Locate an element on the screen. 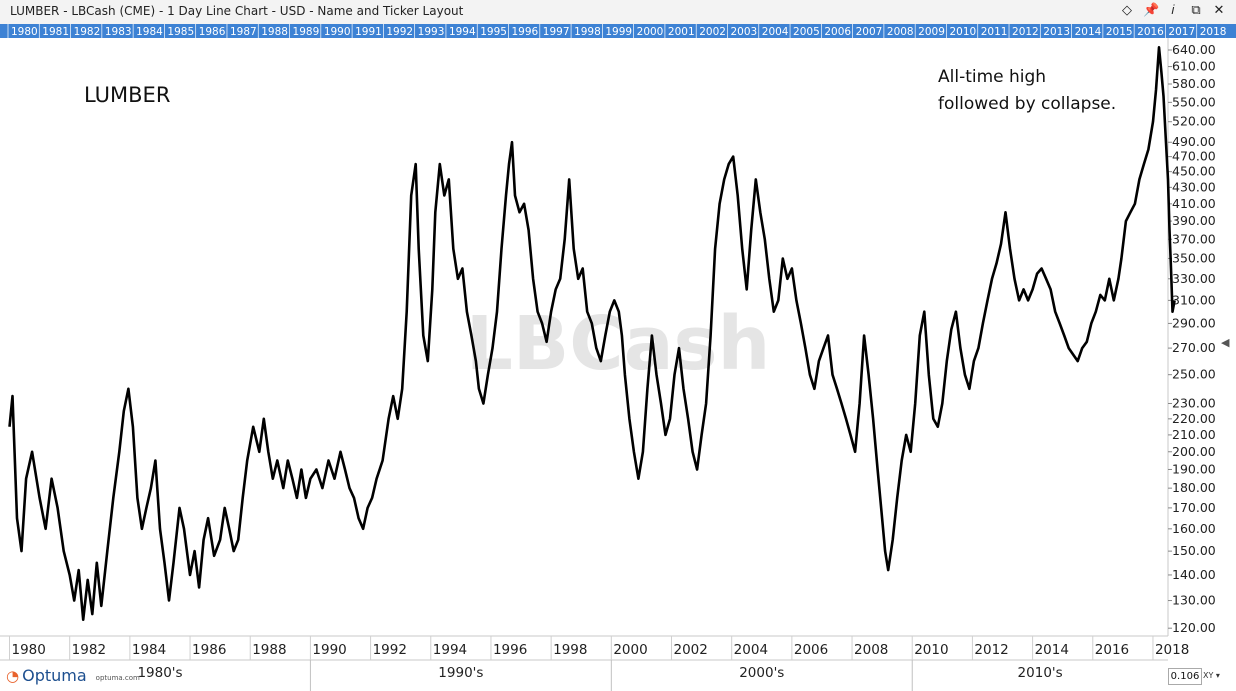 This screenshot has height=691, width=1236. year-band-label: 2010 is located at coordinates (962, 32).